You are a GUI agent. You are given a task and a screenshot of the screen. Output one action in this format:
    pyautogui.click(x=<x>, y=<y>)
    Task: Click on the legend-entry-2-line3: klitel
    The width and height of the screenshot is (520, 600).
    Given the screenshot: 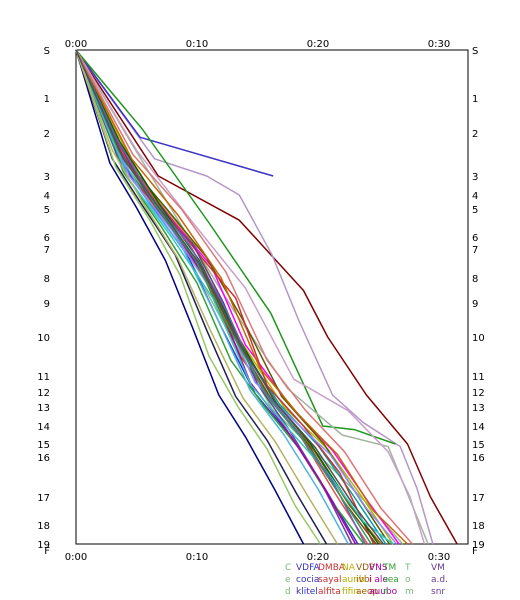 What is the action you would take?
    pyautogui.click(x=307, y=592)
    